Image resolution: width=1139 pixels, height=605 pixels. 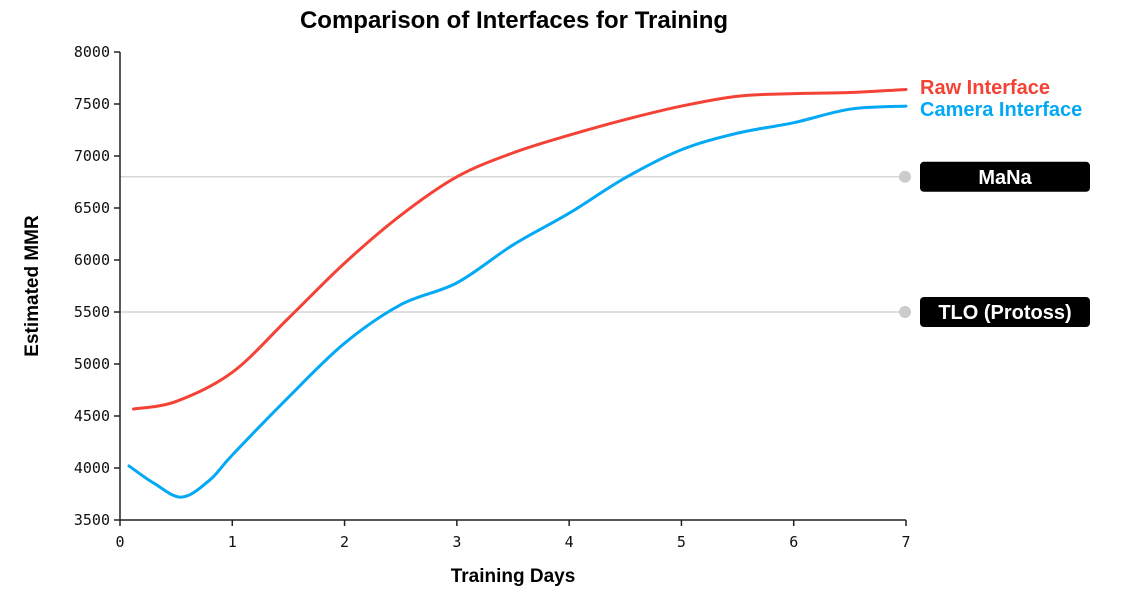 What do you see at coordinates (92, 260) in the screenshot?
I see `y-tick-label: 6000` at bounding box center [92, 260].